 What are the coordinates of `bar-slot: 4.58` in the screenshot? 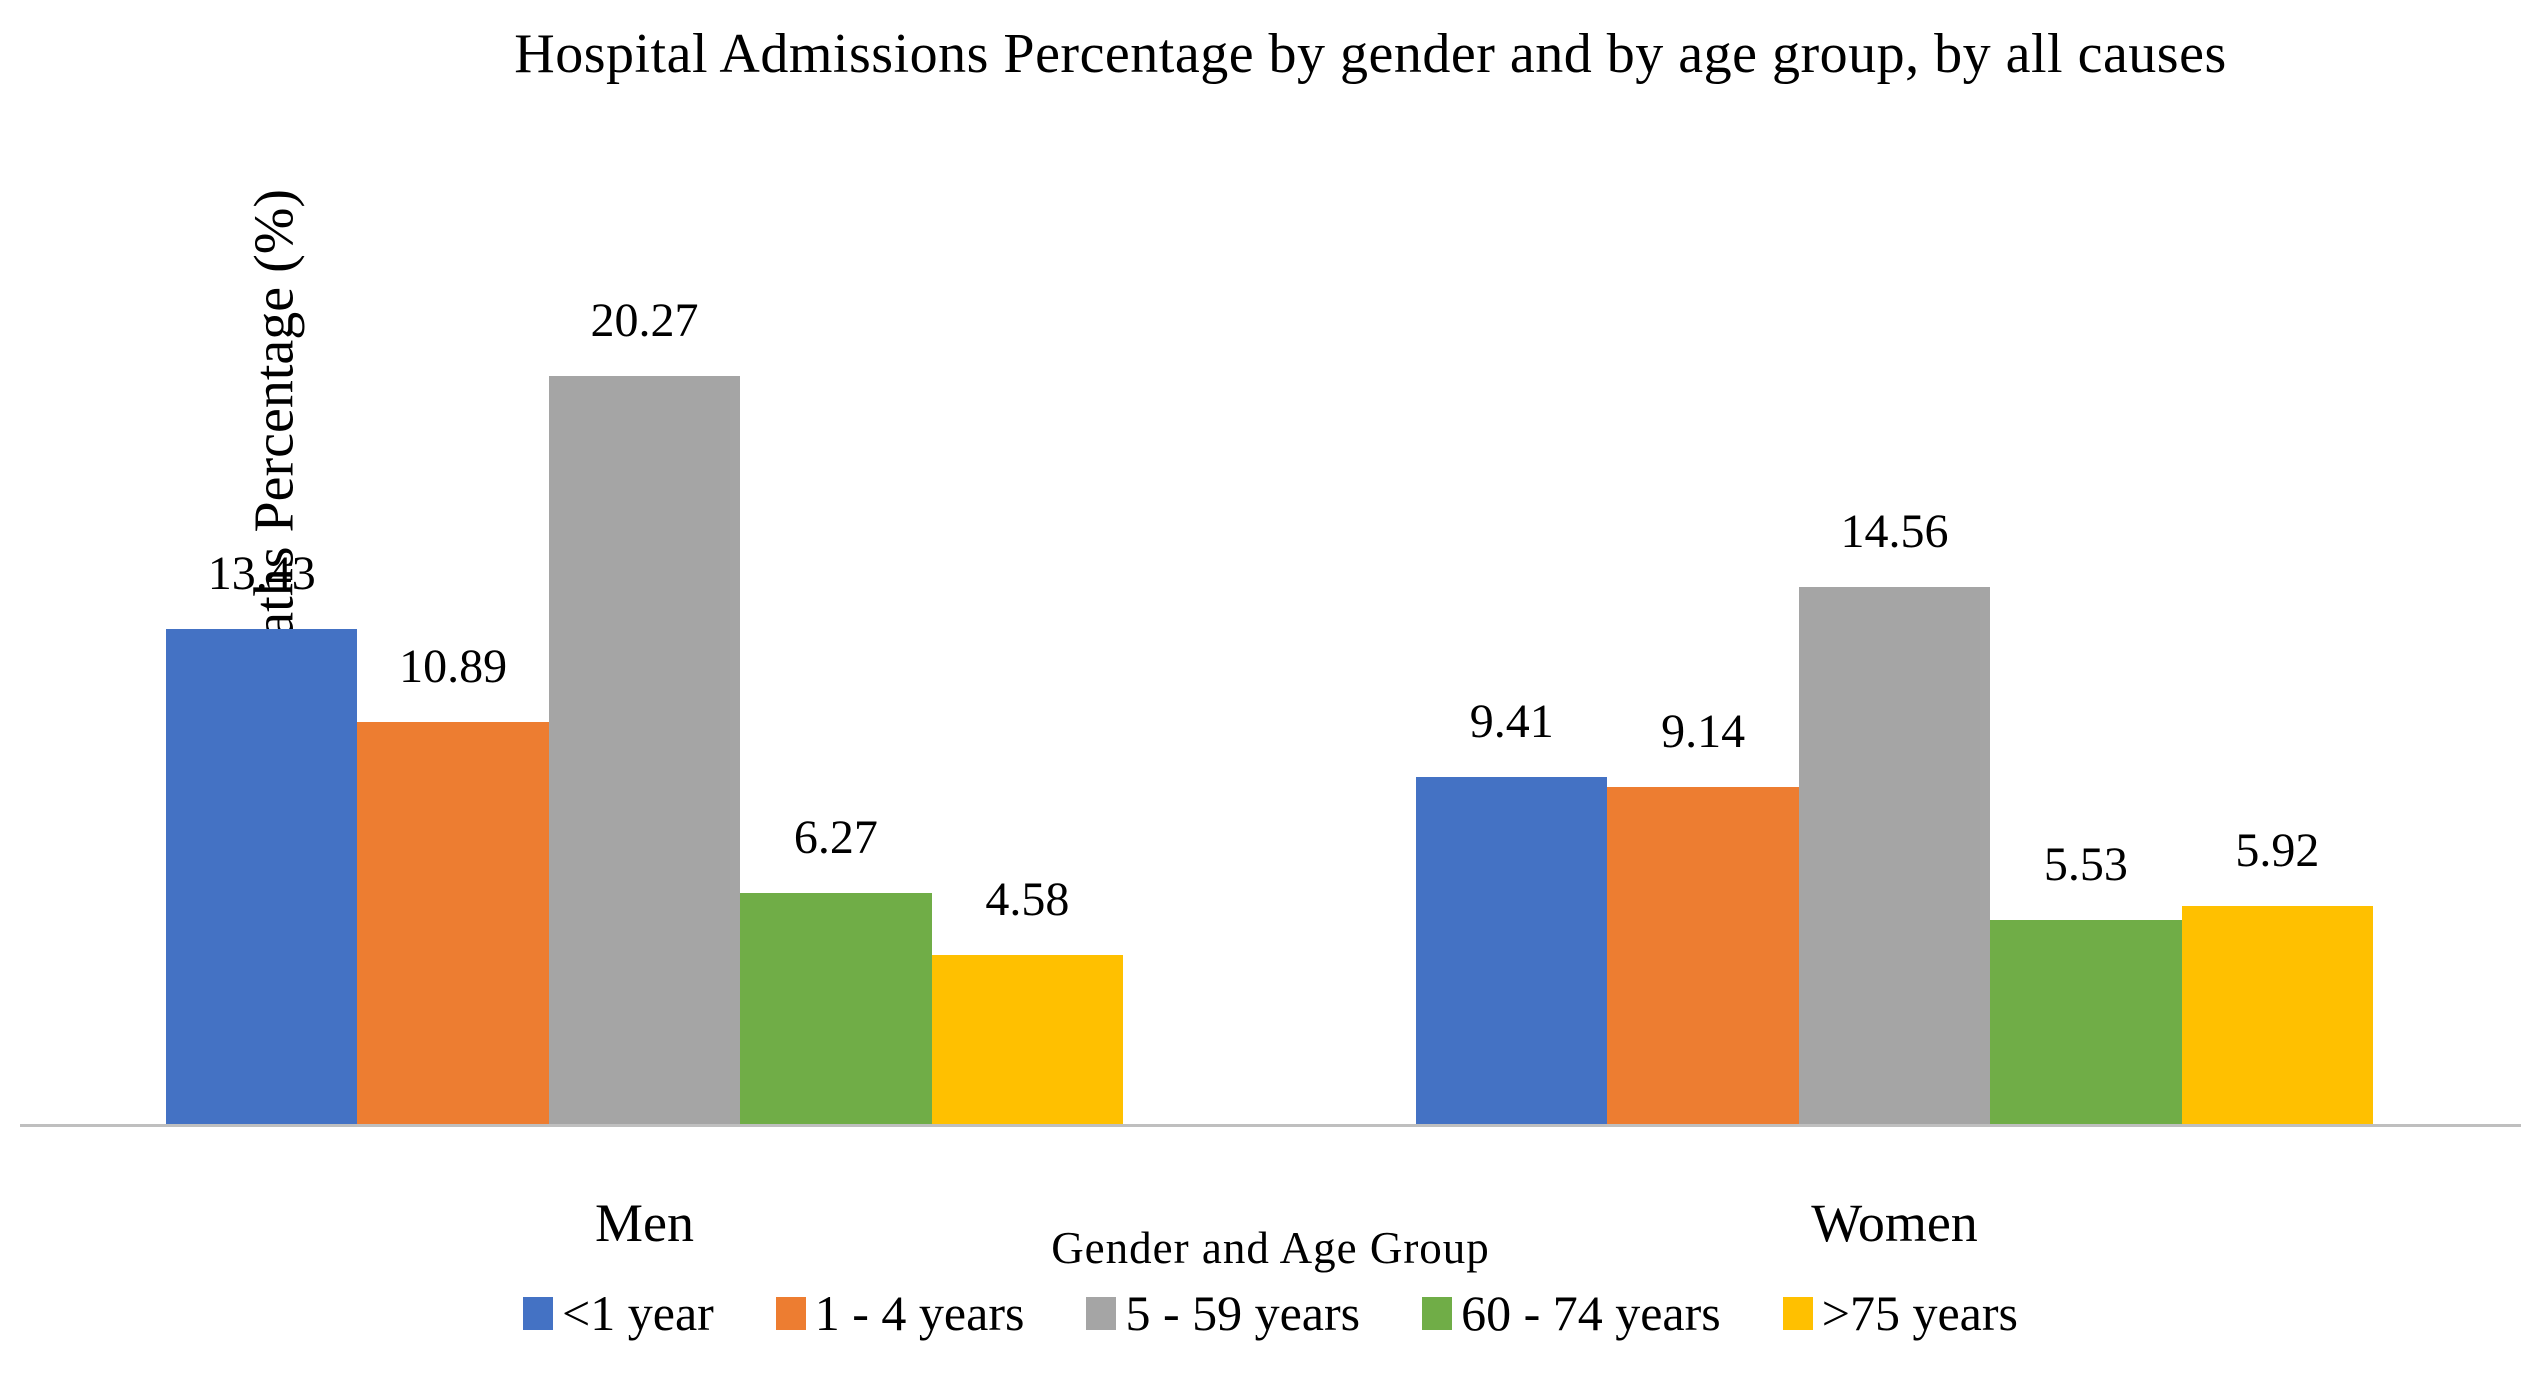 It's located at (1027, 727).